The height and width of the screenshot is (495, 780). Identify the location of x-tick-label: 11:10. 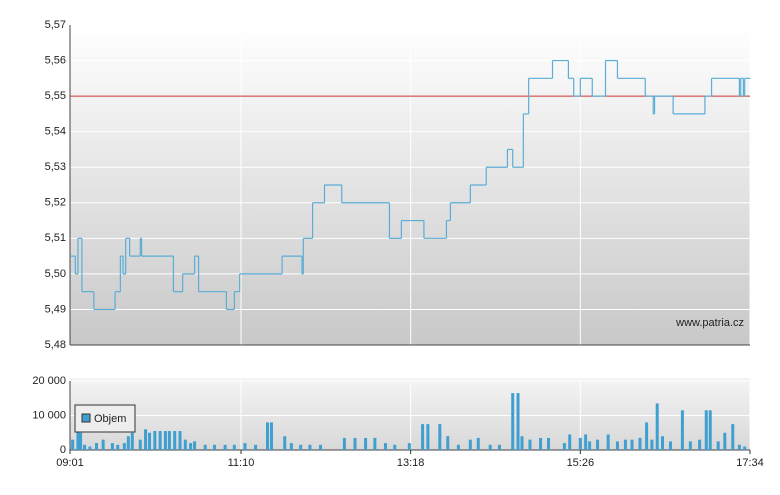
(241, 463).